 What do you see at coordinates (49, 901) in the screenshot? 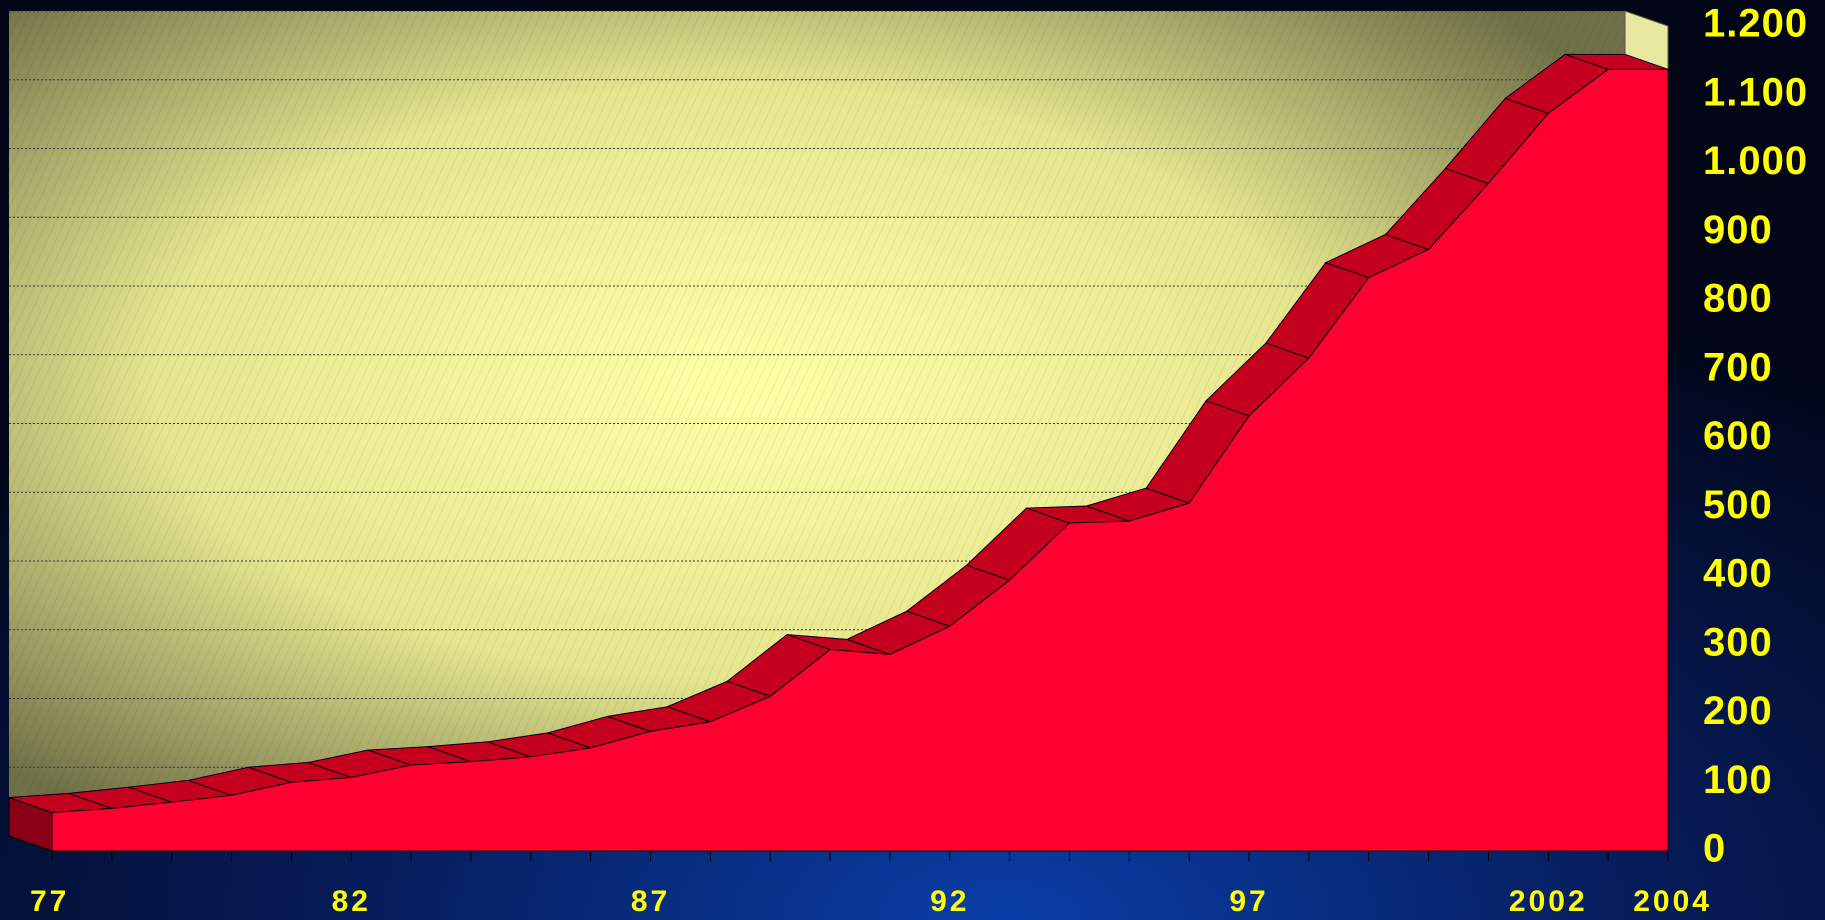
I see `x-tick-label: 77` at bounding box center [49, 901].